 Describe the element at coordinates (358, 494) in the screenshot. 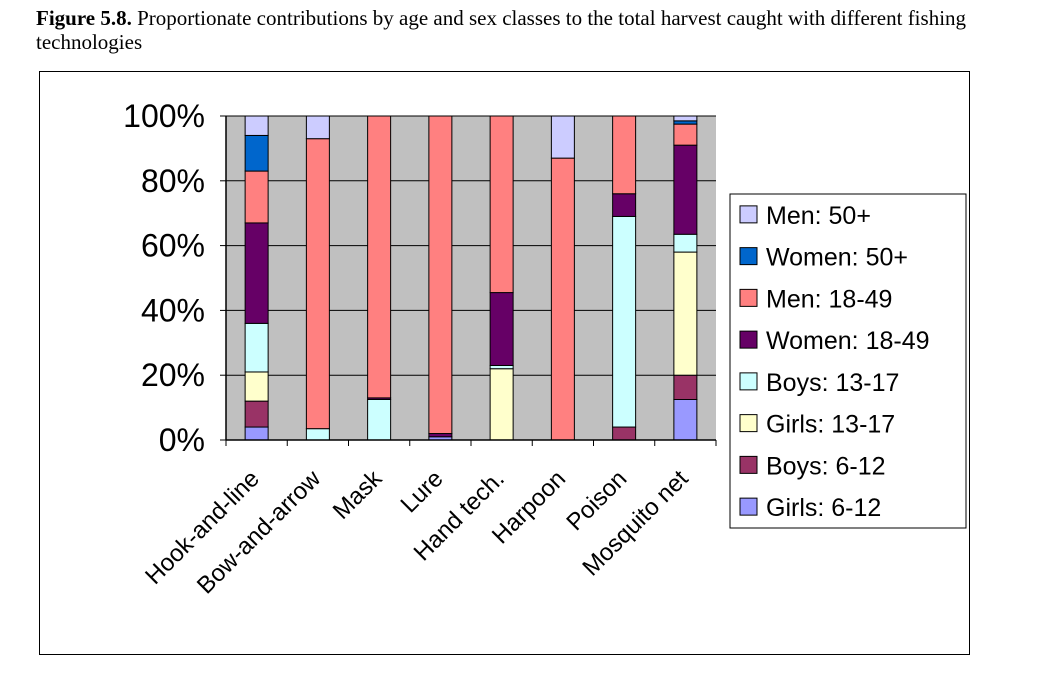

I see `x-tick-label: Mask` at that location.